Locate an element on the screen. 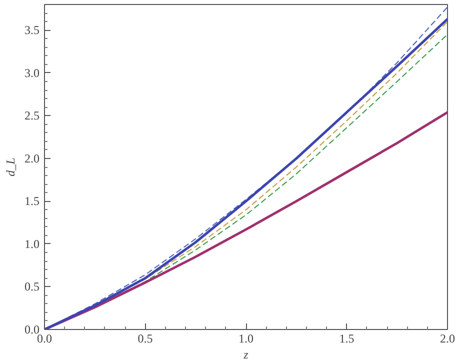 This screenshot has width=457, height=364. x-tick-label: 1.0 is located at coordinates (246, 339).